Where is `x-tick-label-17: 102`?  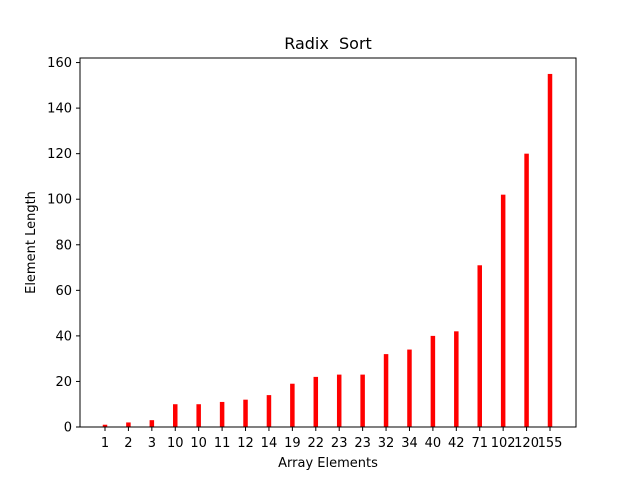 x-tick-label-17: 102 is located at coordinates (503, 443).